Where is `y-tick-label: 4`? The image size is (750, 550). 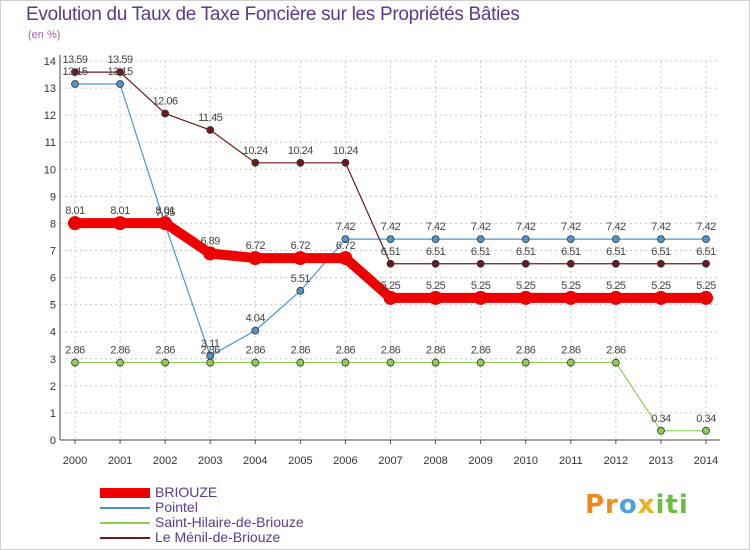
y-tick-label: 4 is located at coordinates (53, 333).